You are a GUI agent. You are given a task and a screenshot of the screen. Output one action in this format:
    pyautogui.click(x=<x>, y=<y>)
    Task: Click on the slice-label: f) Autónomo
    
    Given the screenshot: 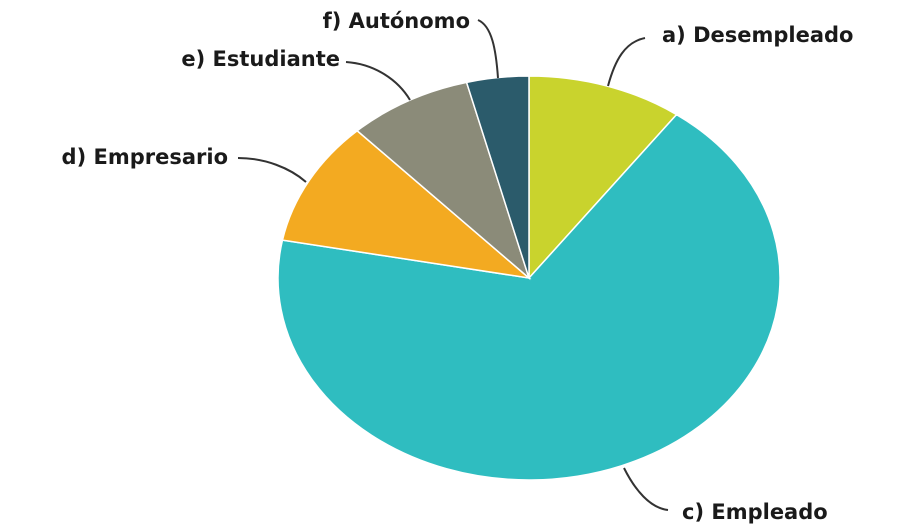 What is the action you would take?
    pyautogui.click(x=396, y=21)
    